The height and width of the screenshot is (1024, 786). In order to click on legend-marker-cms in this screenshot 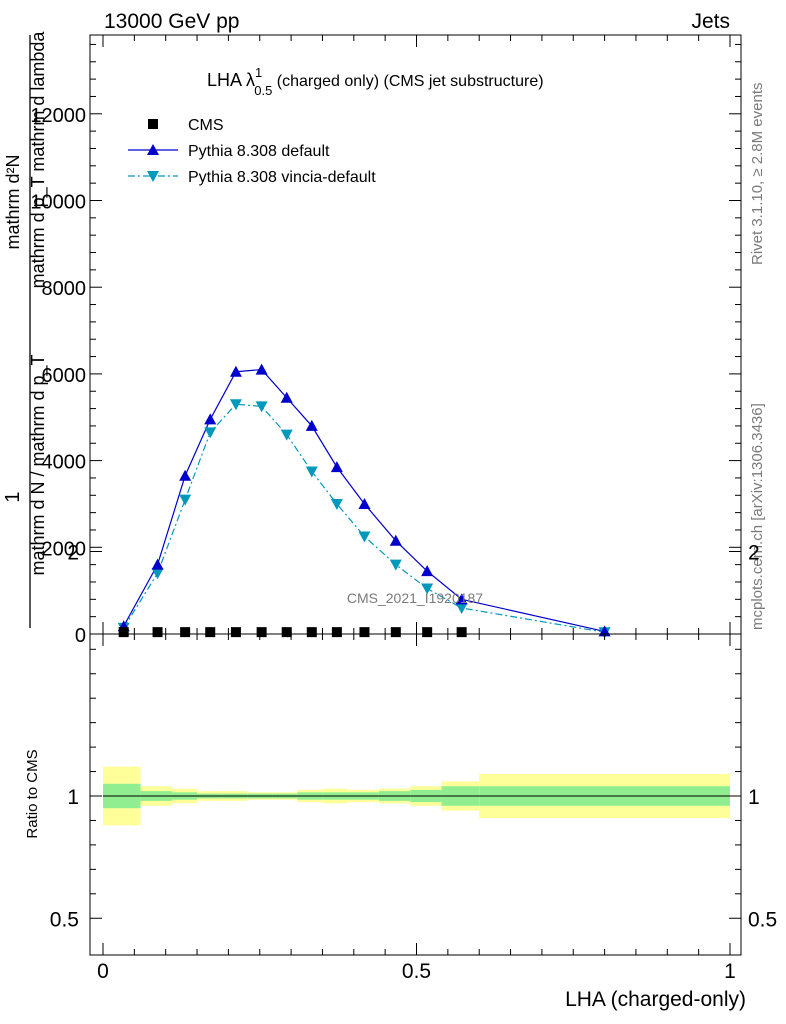, I will do `click(153, 124)`.